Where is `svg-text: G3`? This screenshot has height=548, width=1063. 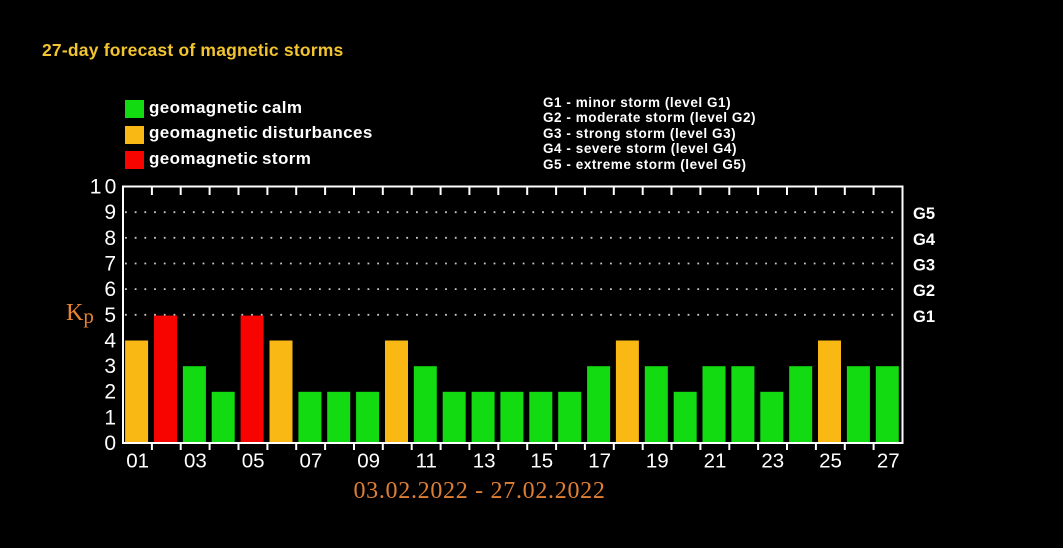
svg-text: G3 is located at coordinates (924, 266).